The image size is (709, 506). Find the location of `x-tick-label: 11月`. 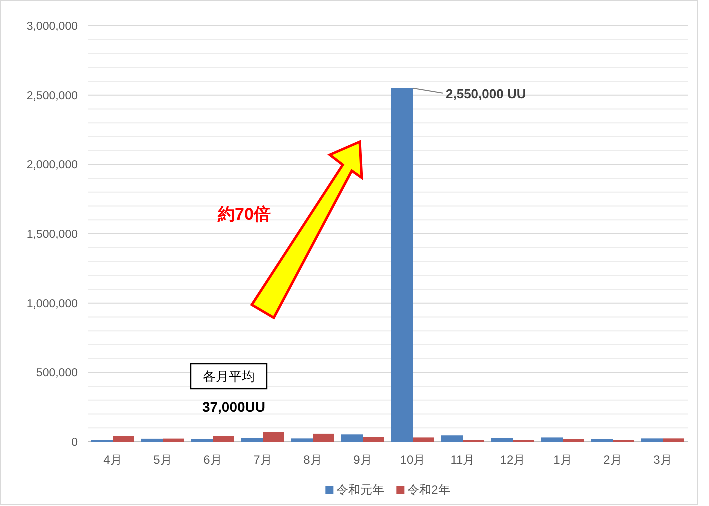

x-tick-label: 11月 is located at coordinates (463, 460).